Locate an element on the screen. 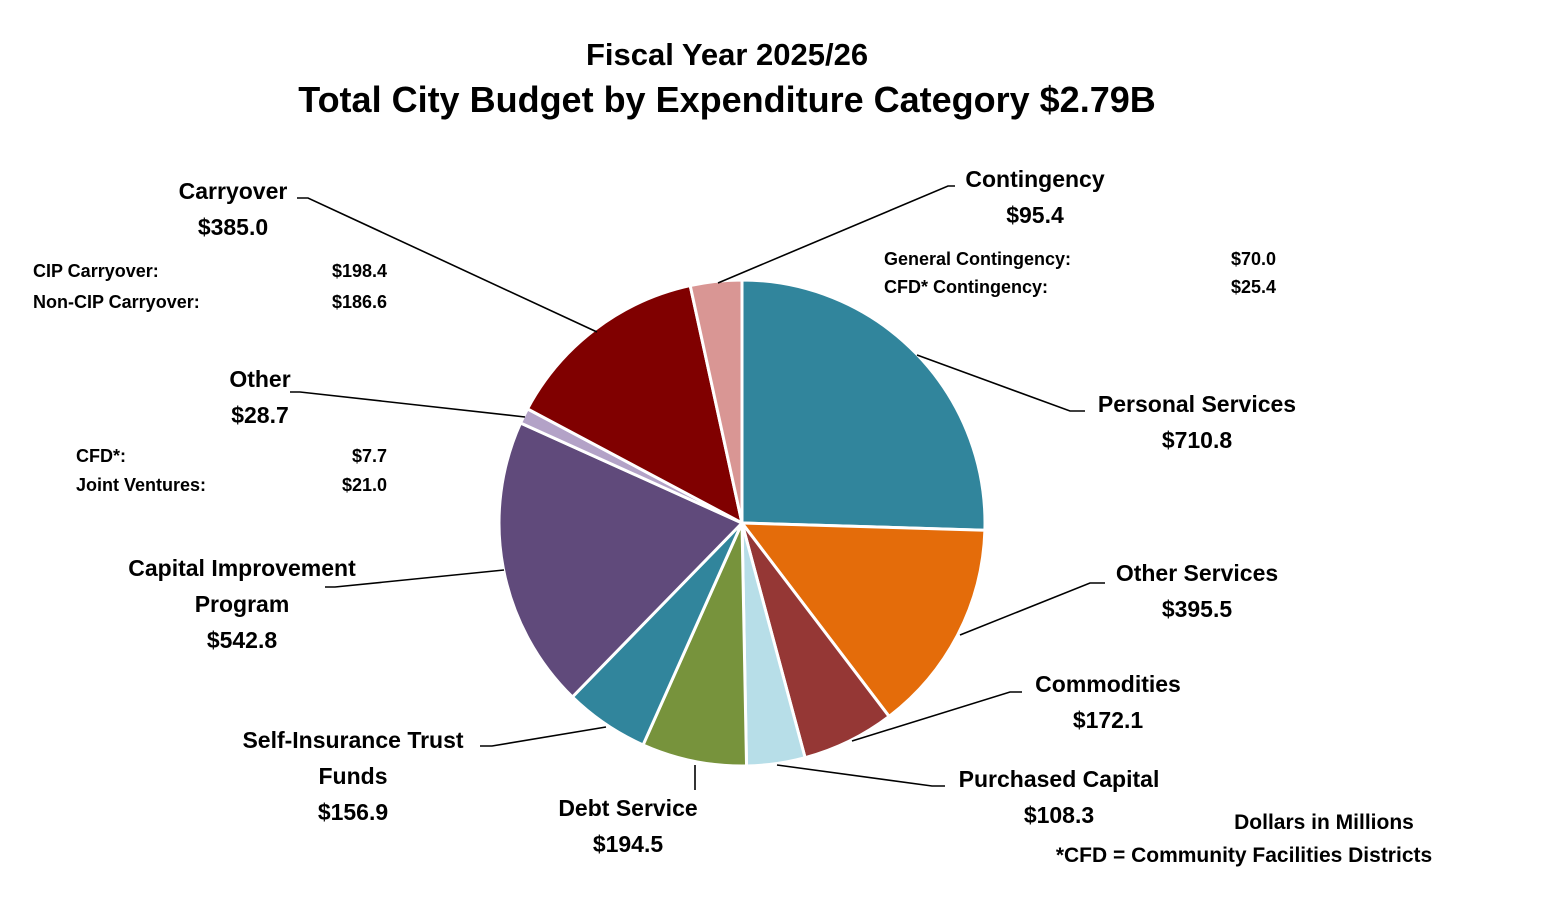  chart-title: Fiscal Year 2025/26 is located at coordinates (727, 54).